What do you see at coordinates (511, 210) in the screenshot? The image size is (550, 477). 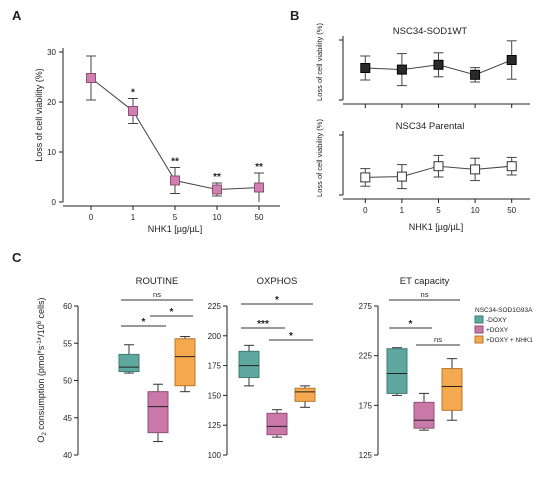 I see `panel-b-bottom-xtick-label: 50` at bounding box center [511, 210].